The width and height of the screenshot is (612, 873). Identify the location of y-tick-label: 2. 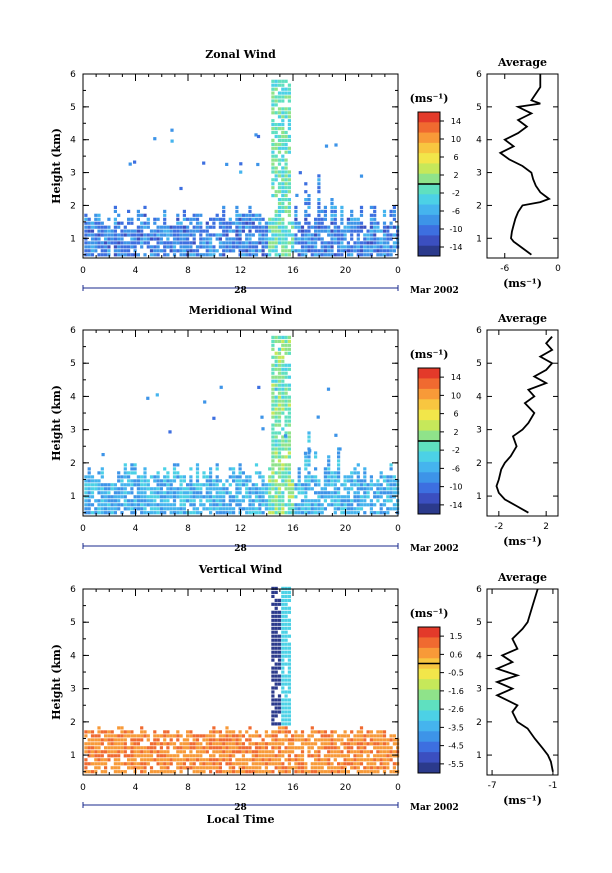
(73, 723).